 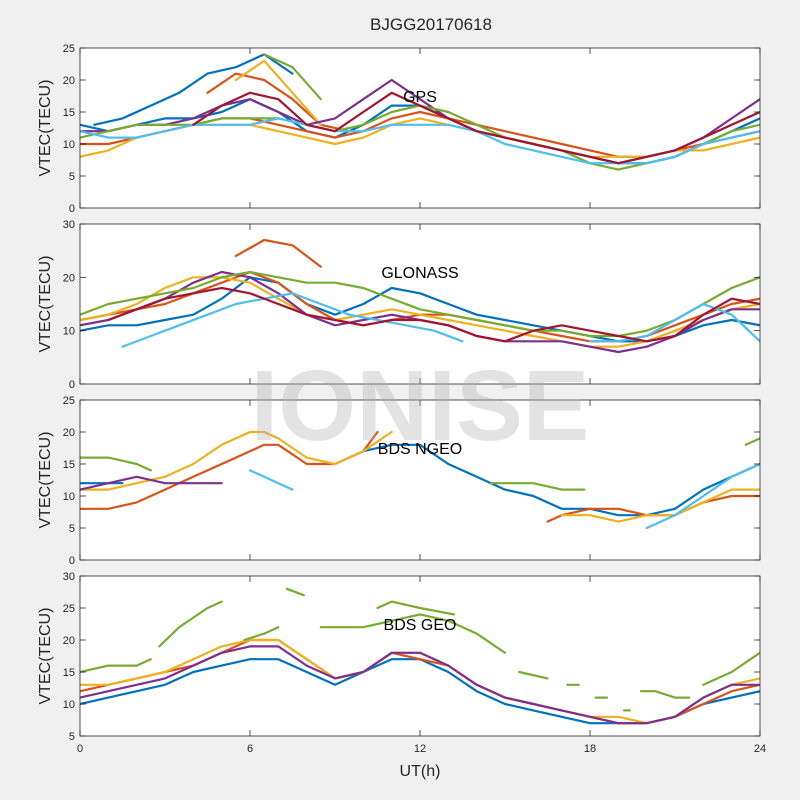 What do you see at coordinates (420, 771) in the screenshot?
I see `x-axis-label: UT(h)` at bounding box center [420, 771].